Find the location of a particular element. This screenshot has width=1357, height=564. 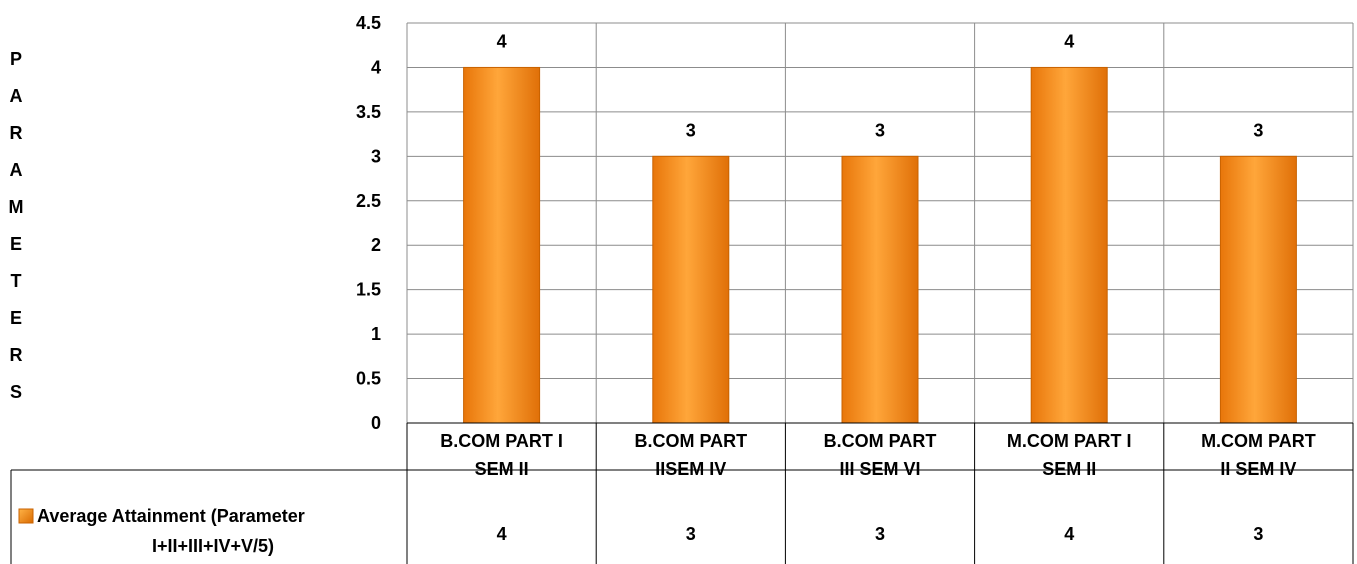

category-label: IISEM IV is located at coordinates (690, 469).